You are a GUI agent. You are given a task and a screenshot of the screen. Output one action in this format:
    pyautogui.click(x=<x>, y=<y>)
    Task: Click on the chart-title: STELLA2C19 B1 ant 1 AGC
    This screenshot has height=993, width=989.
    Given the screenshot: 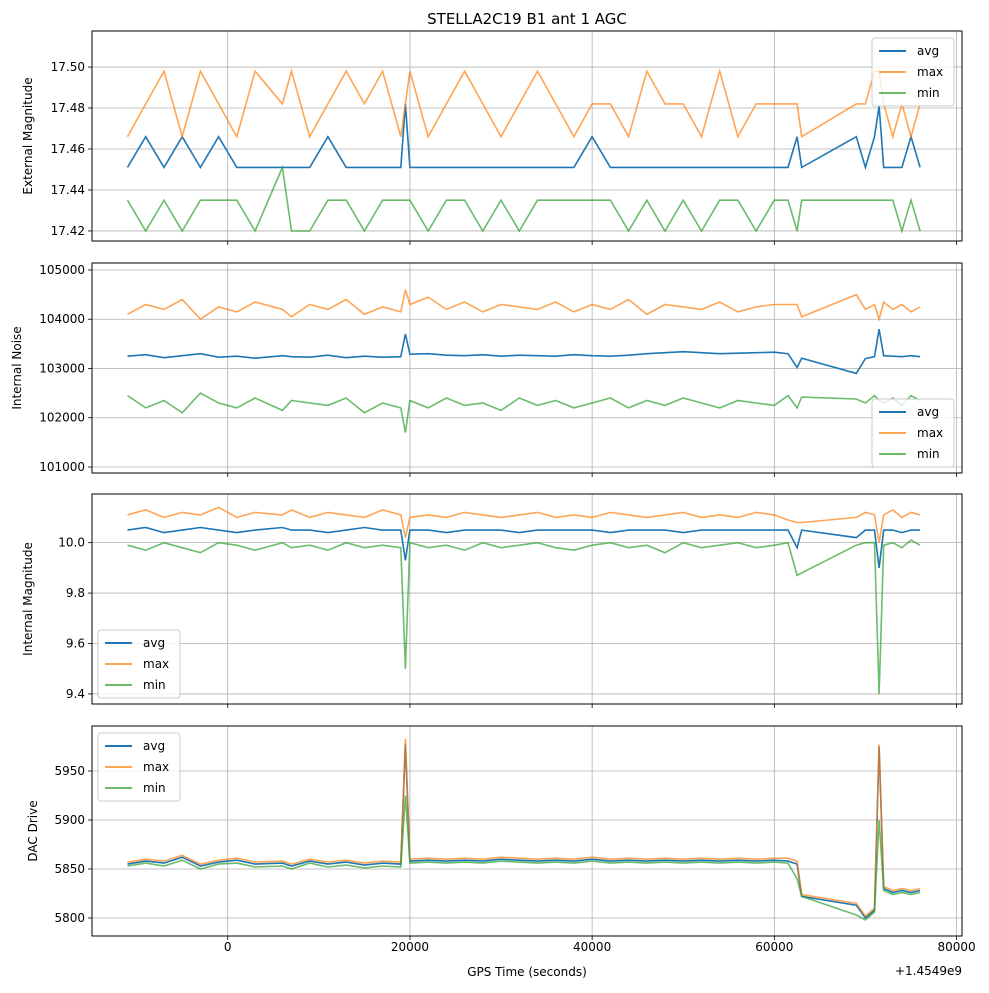 What is the action you would take?
    pyautogui.click(x=527, y=19)
    